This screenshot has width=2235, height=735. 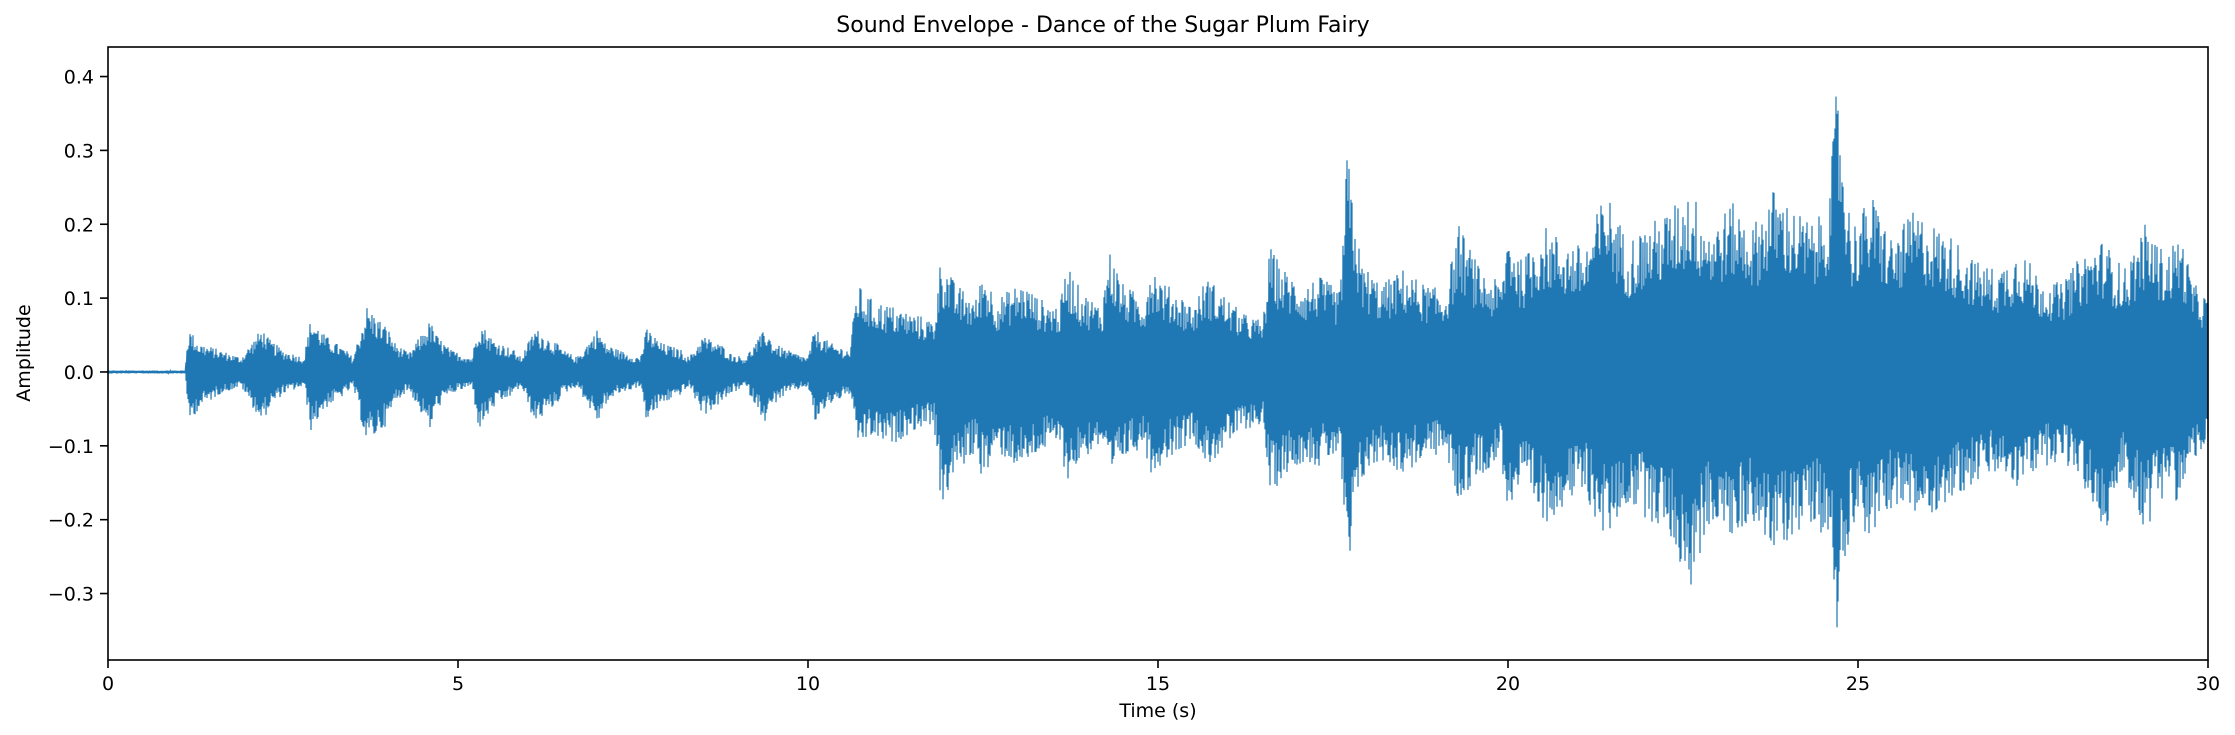 What do you see at coordinates (79, 225) in the screenshot?
I see `y-tick-label: 0.2` at bounding box center [79, 225].